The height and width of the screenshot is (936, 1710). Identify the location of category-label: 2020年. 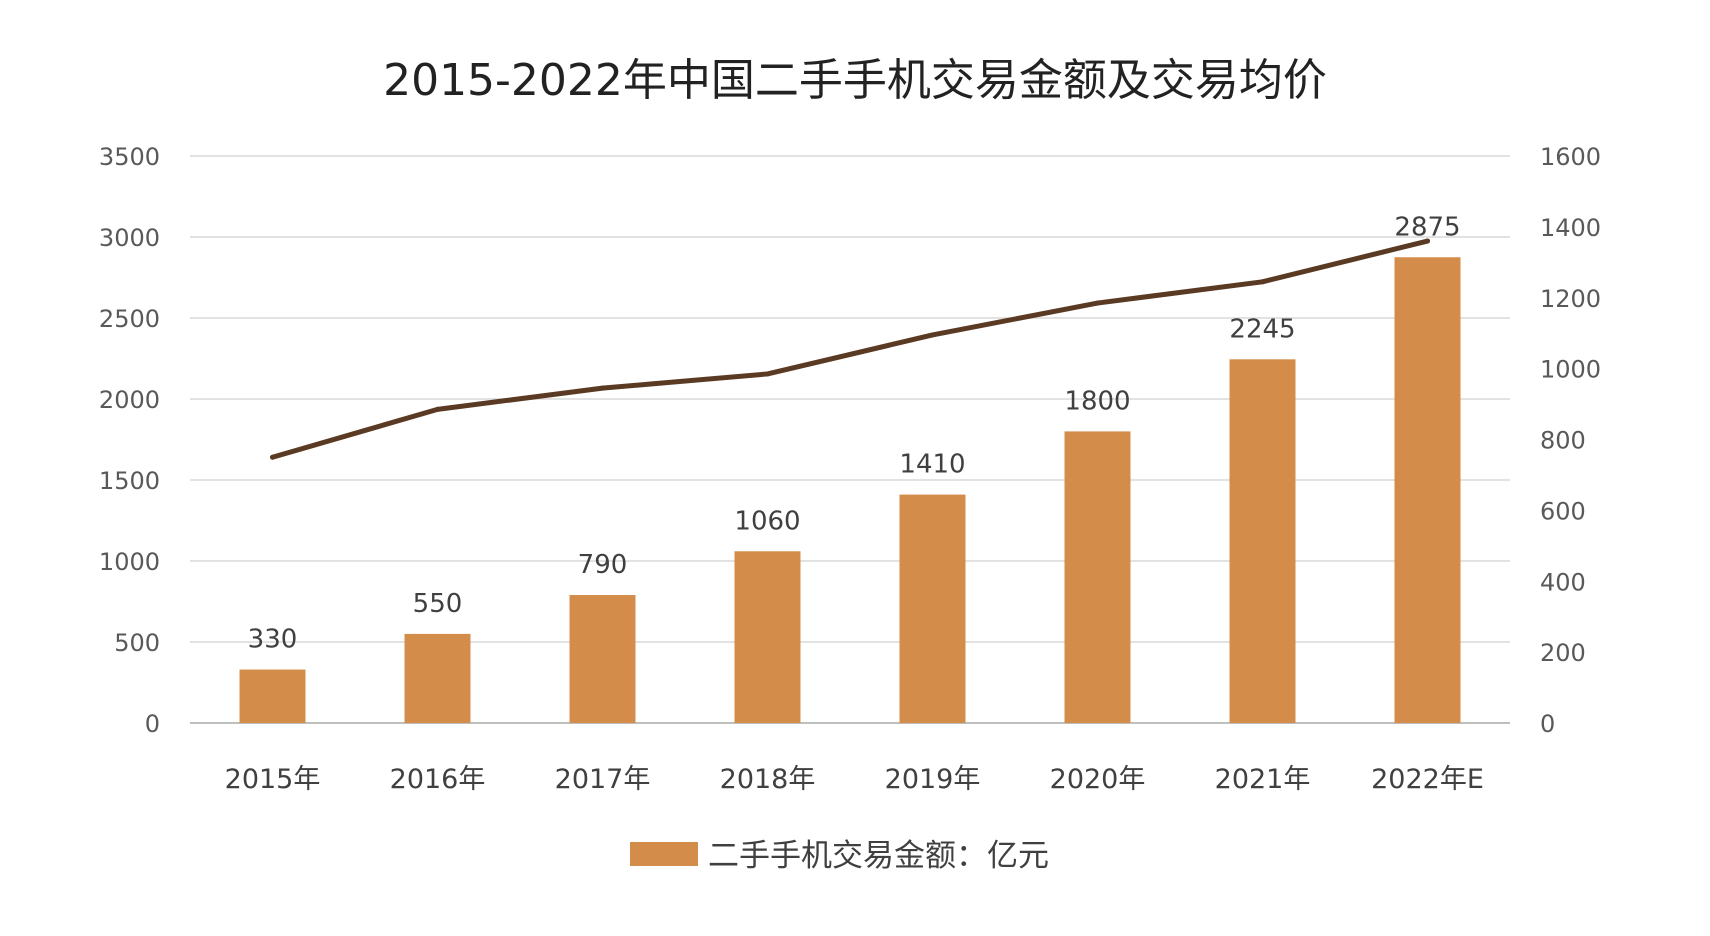
(1098, 779).